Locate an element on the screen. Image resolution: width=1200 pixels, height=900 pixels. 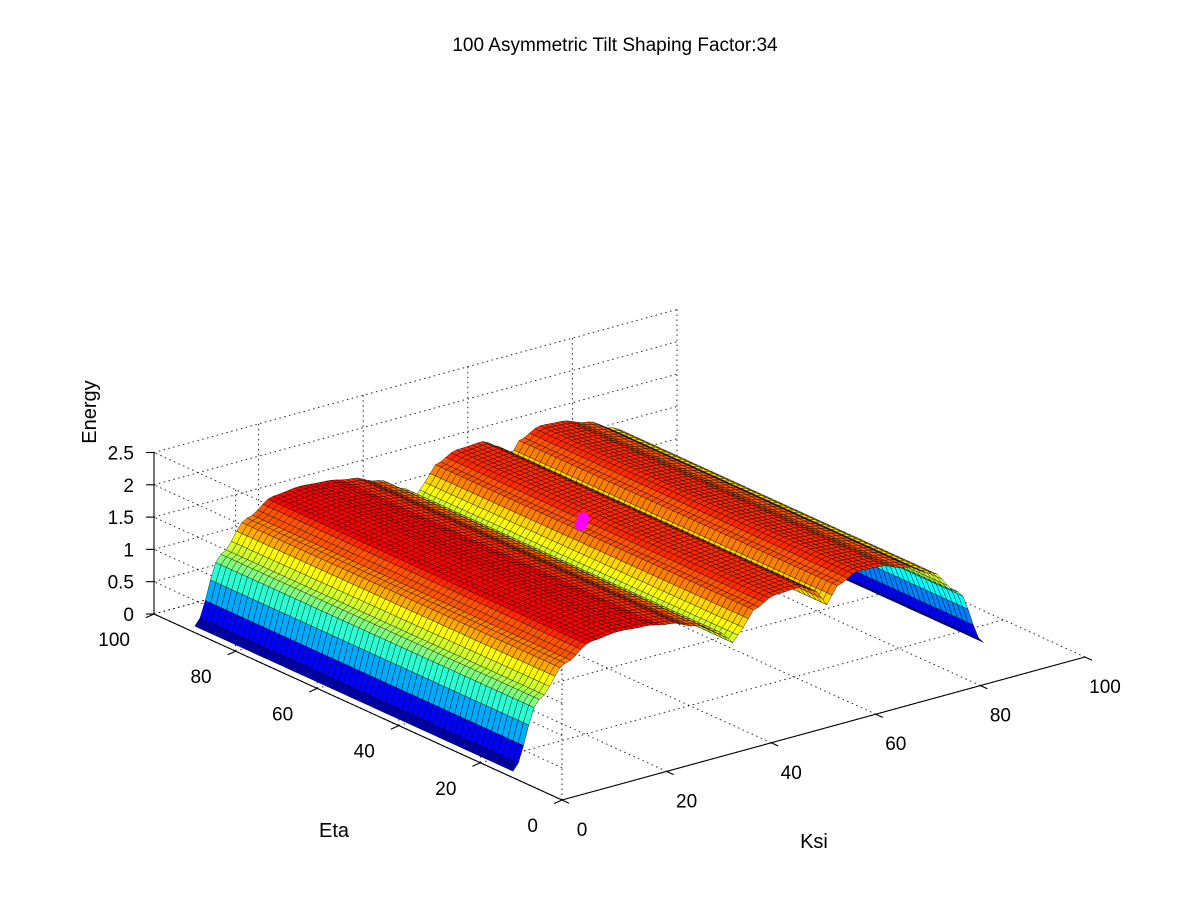
y-axis-line is located at coordinates (358, 707).